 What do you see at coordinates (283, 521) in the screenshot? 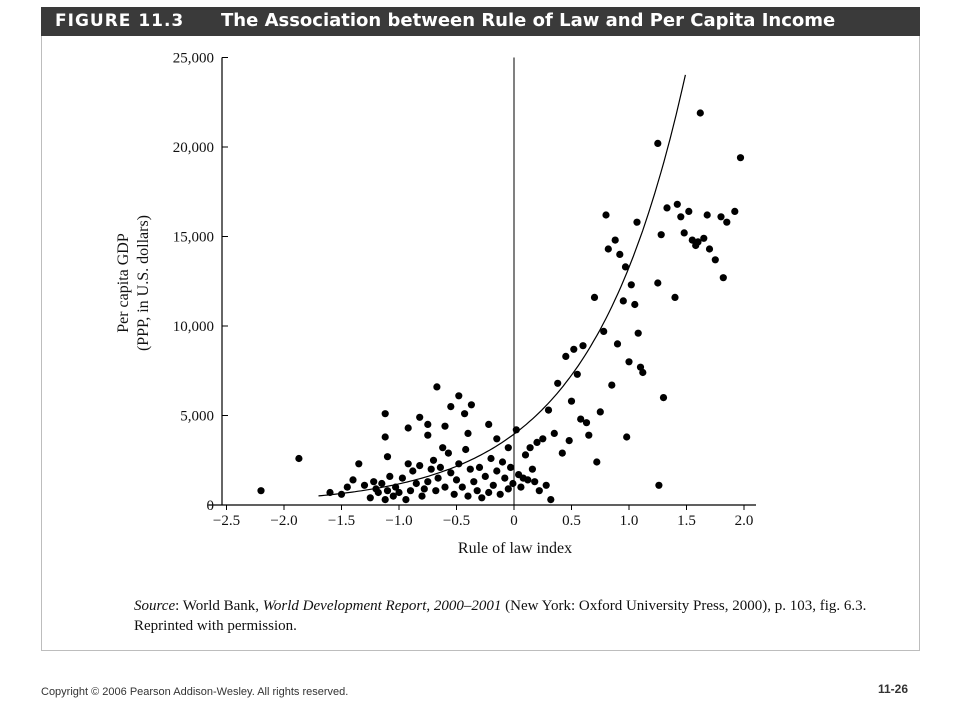
I see `x-tick-label: −2.0` at bounding box center [283, 521].